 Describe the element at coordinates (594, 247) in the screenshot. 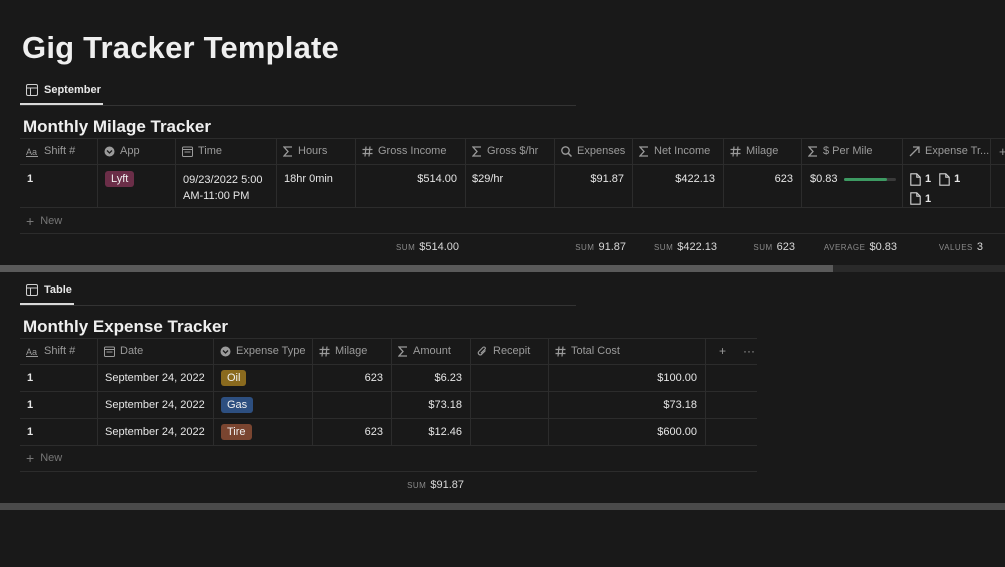

I see `calc-expenses: SUM 91.87` at that location.